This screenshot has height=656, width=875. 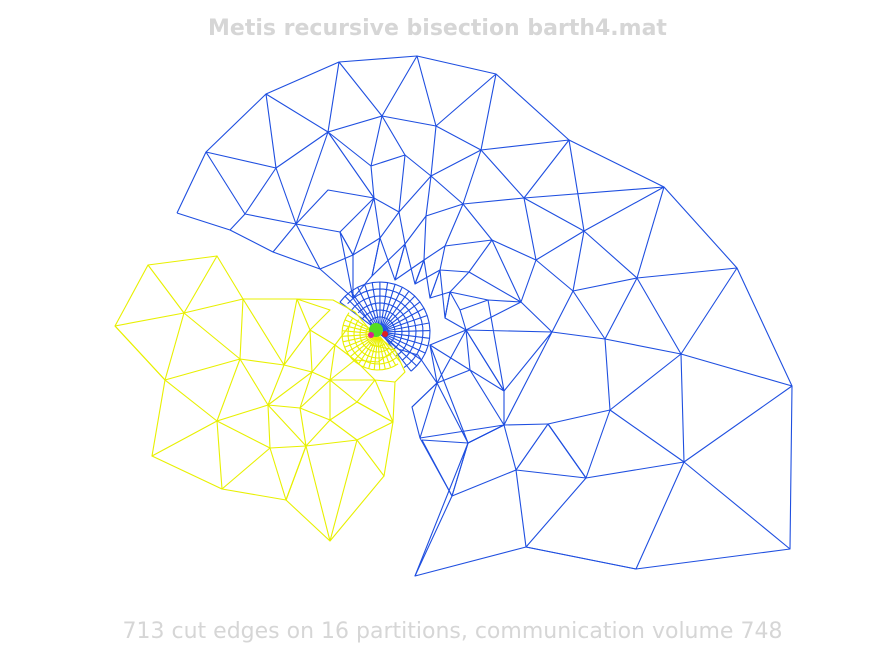 I want to click on blue-dense-fan, so click(x=385, y=326).